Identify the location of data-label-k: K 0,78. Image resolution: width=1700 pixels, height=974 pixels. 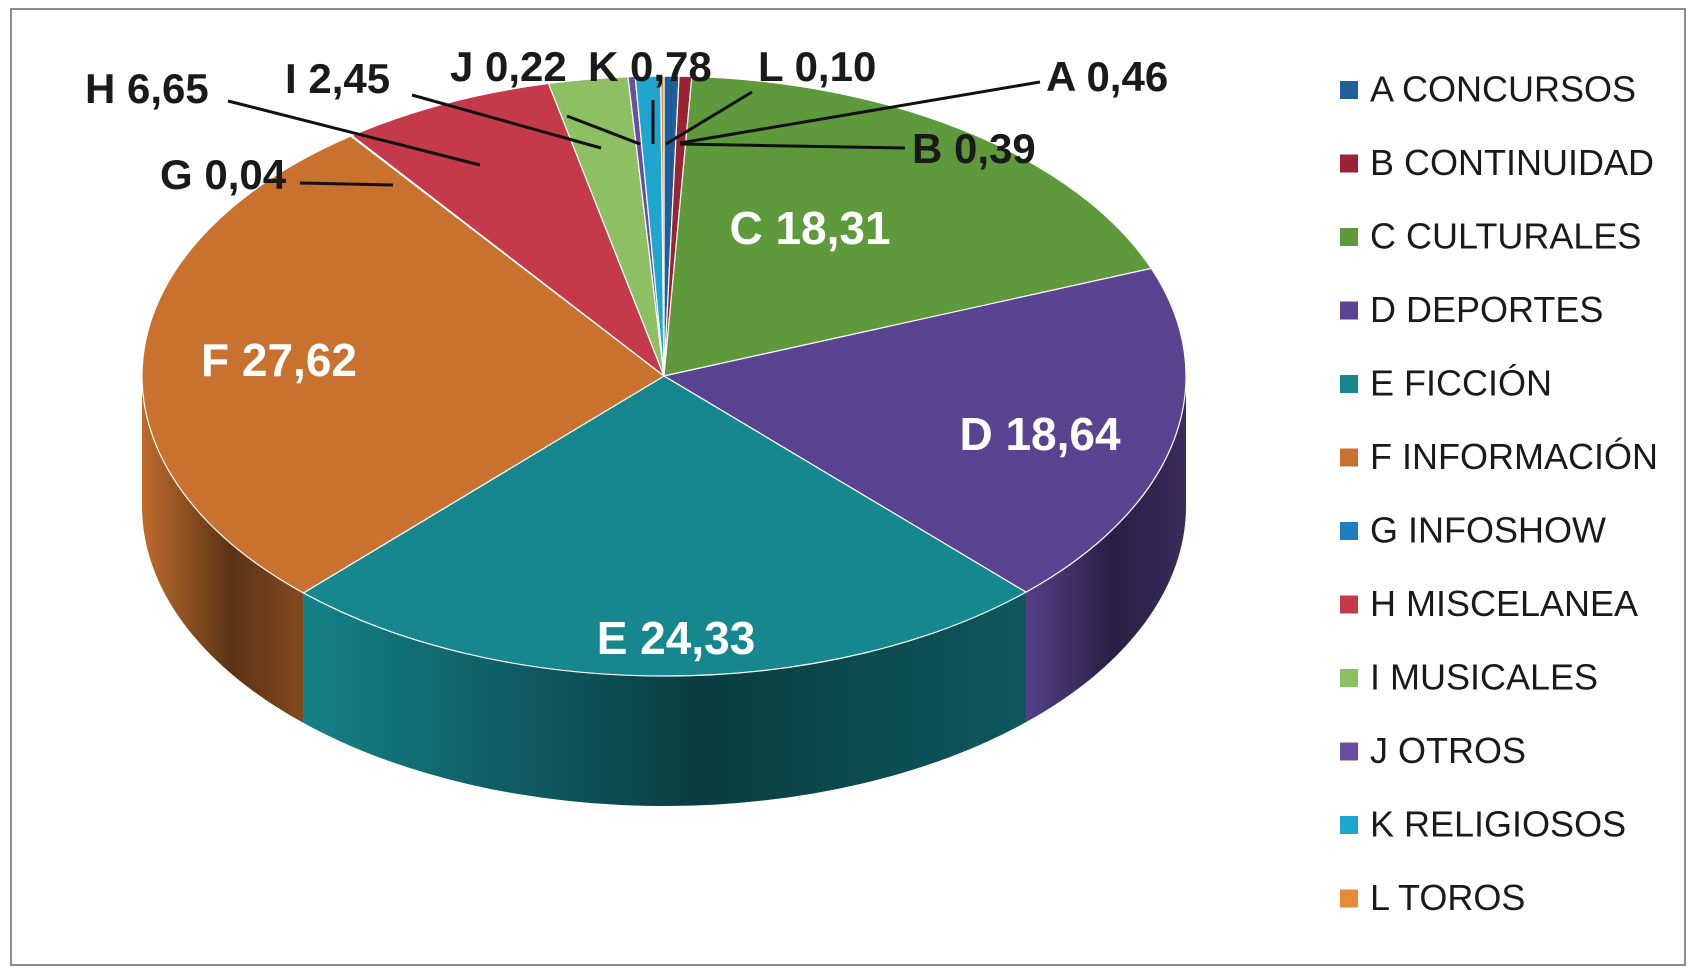
(650, 66).